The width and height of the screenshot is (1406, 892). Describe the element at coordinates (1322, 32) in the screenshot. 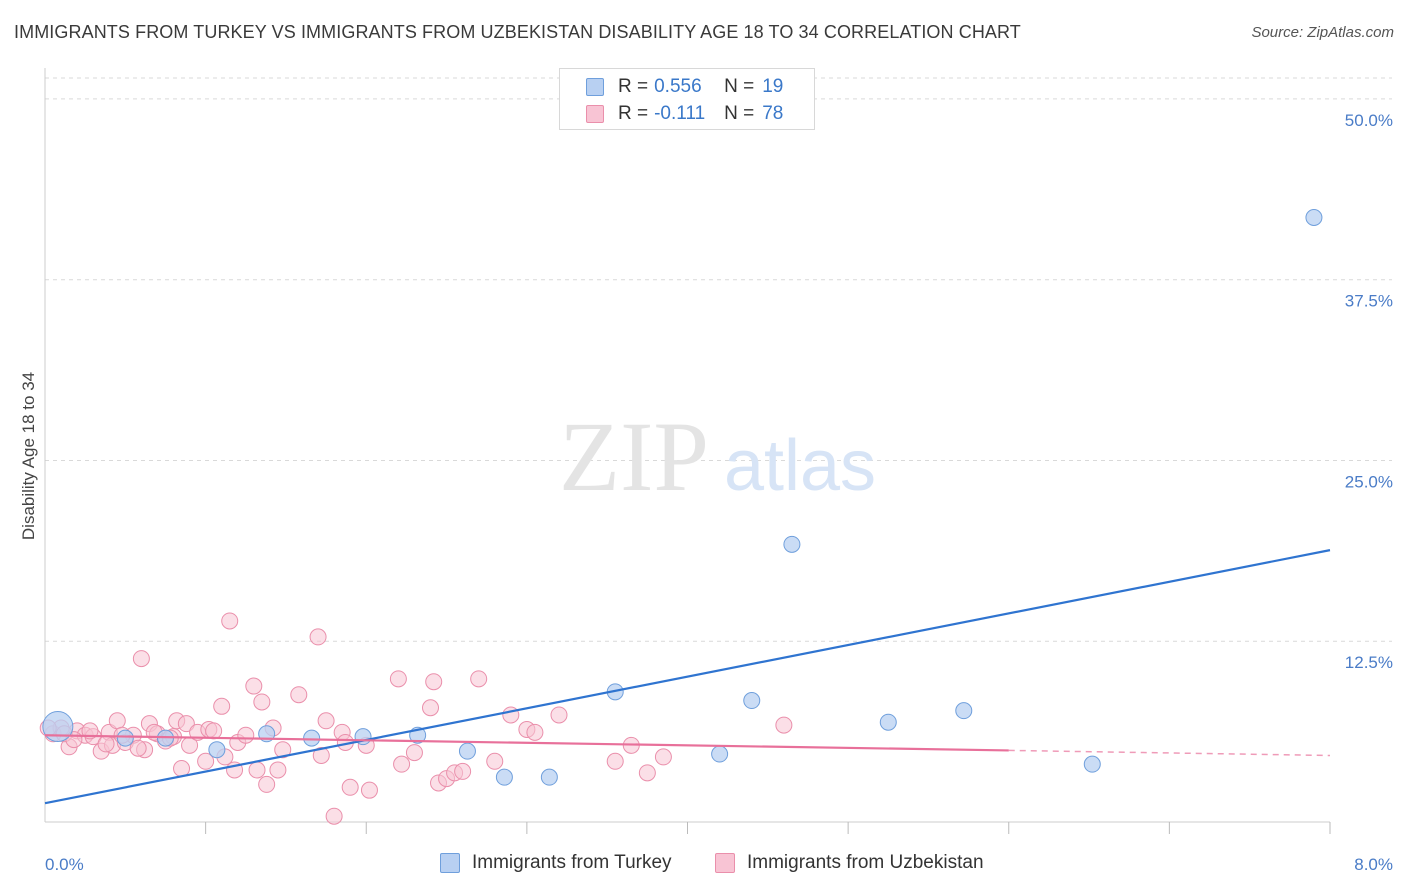

I see `source-label: Source: ZipAtlas.com` at that location.